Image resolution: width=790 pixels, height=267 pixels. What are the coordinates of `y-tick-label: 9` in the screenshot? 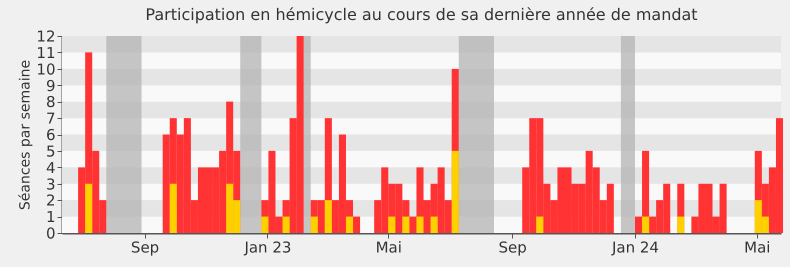 It's located at (51, 85).